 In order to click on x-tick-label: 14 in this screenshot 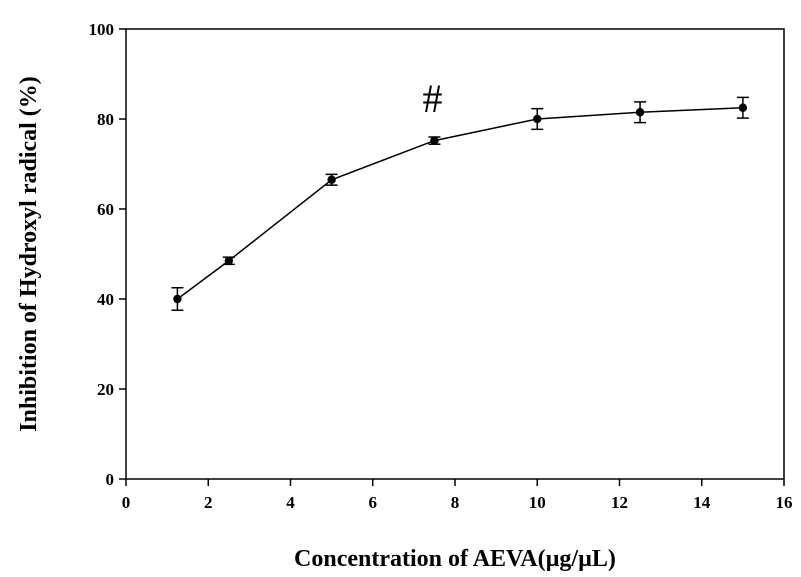, I will do `click(702, 502)`.